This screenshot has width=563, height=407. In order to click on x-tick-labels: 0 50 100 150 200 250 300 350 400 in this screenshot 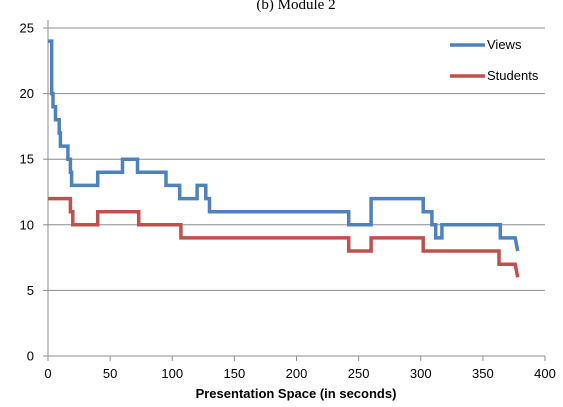, I will do `click(299, 373)`.